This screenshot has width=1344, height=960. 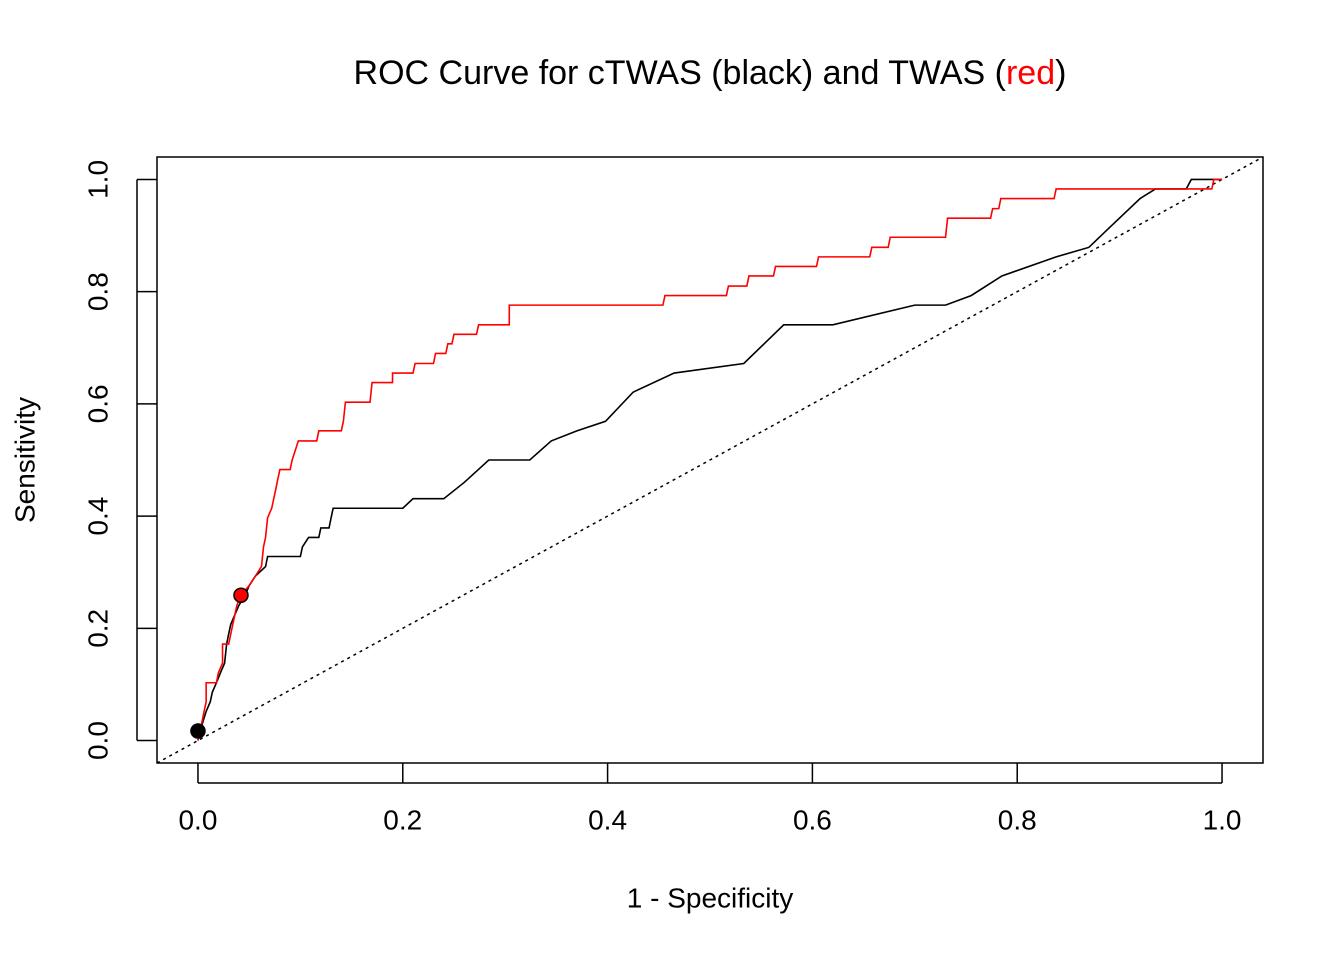 I want to click on x-axis-title: 1 - Specificity, so click(x=710, y=897).